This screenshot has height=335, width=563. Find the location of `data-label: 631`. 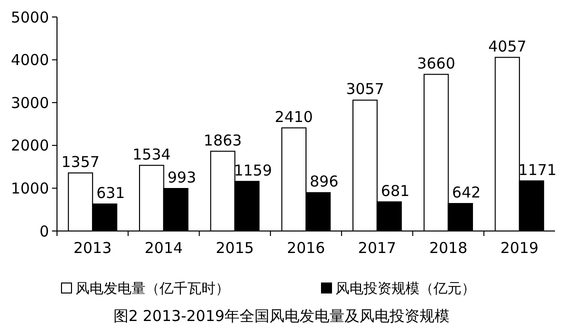

data-label: 631 is located at coordinates (110, 193).